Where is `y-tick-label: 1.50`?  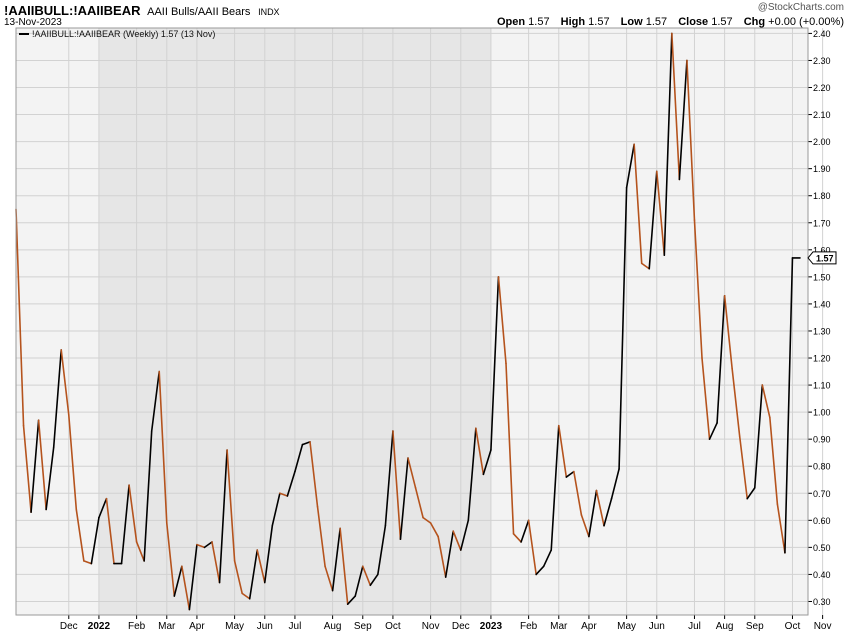
y-tick-label: 1.50 is located at coordinates (822, 277).